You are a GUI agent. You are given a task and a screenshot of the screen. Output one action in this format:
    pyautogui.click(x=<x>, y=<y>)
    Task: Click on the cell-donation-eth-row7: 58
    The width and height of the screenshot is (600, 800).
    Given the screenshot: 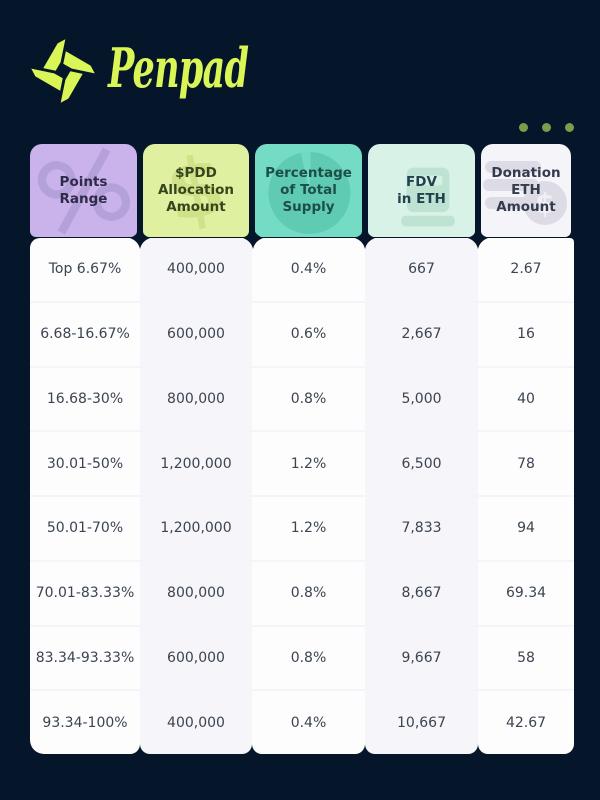 What is the action you would take?
    pyautogui.click(x=526, y=657)
    